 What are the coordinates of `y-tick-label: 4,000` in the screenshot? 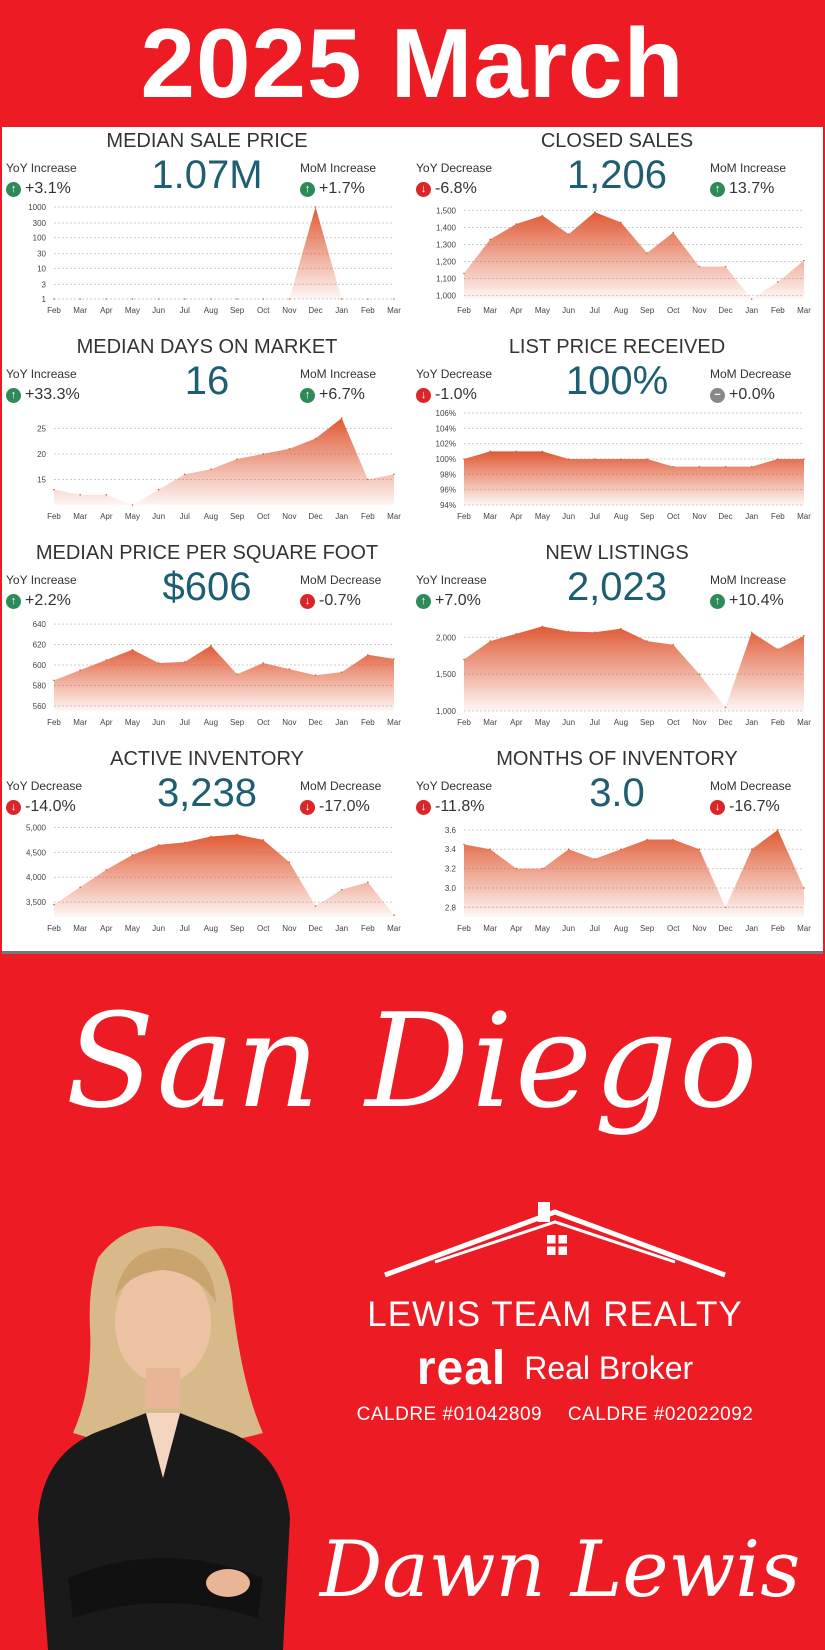 It's located at (36, 877).